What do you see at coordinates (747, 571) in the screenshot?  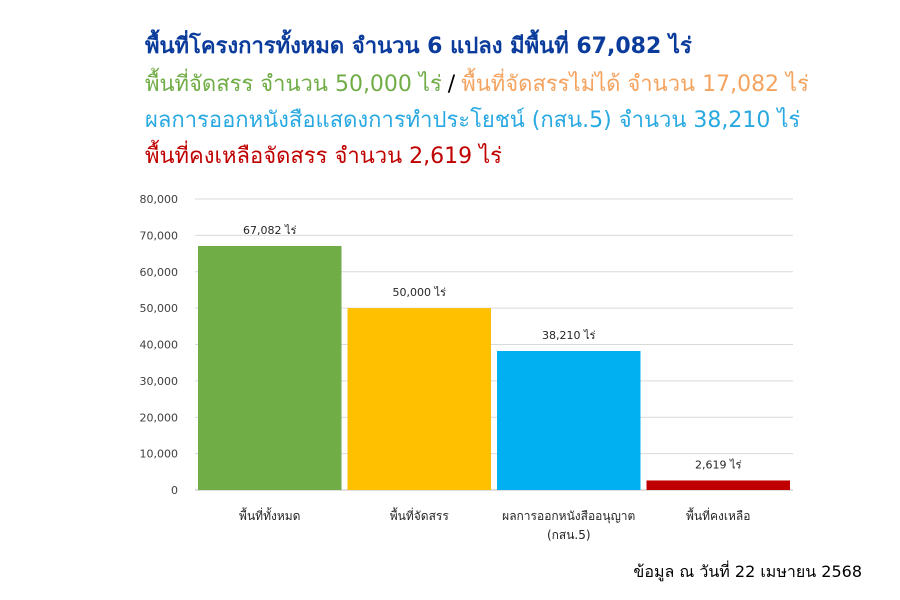 I see `data-date-footnote: ข้อมูล ณ วันที่ 22 เมษายน 2568` at bounding box center [747, 571].